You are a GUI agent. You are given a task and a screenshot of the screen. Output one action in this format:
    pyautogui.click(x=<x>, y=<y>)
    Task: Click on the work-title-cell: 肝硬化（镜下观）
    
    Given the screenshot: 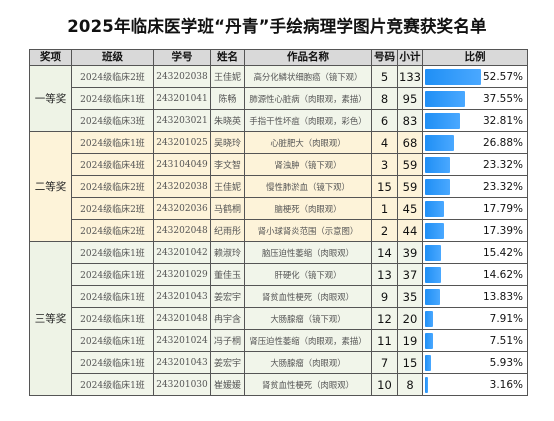 What is the action you would take?
    pyautogui.click(x=308, y=274)
    